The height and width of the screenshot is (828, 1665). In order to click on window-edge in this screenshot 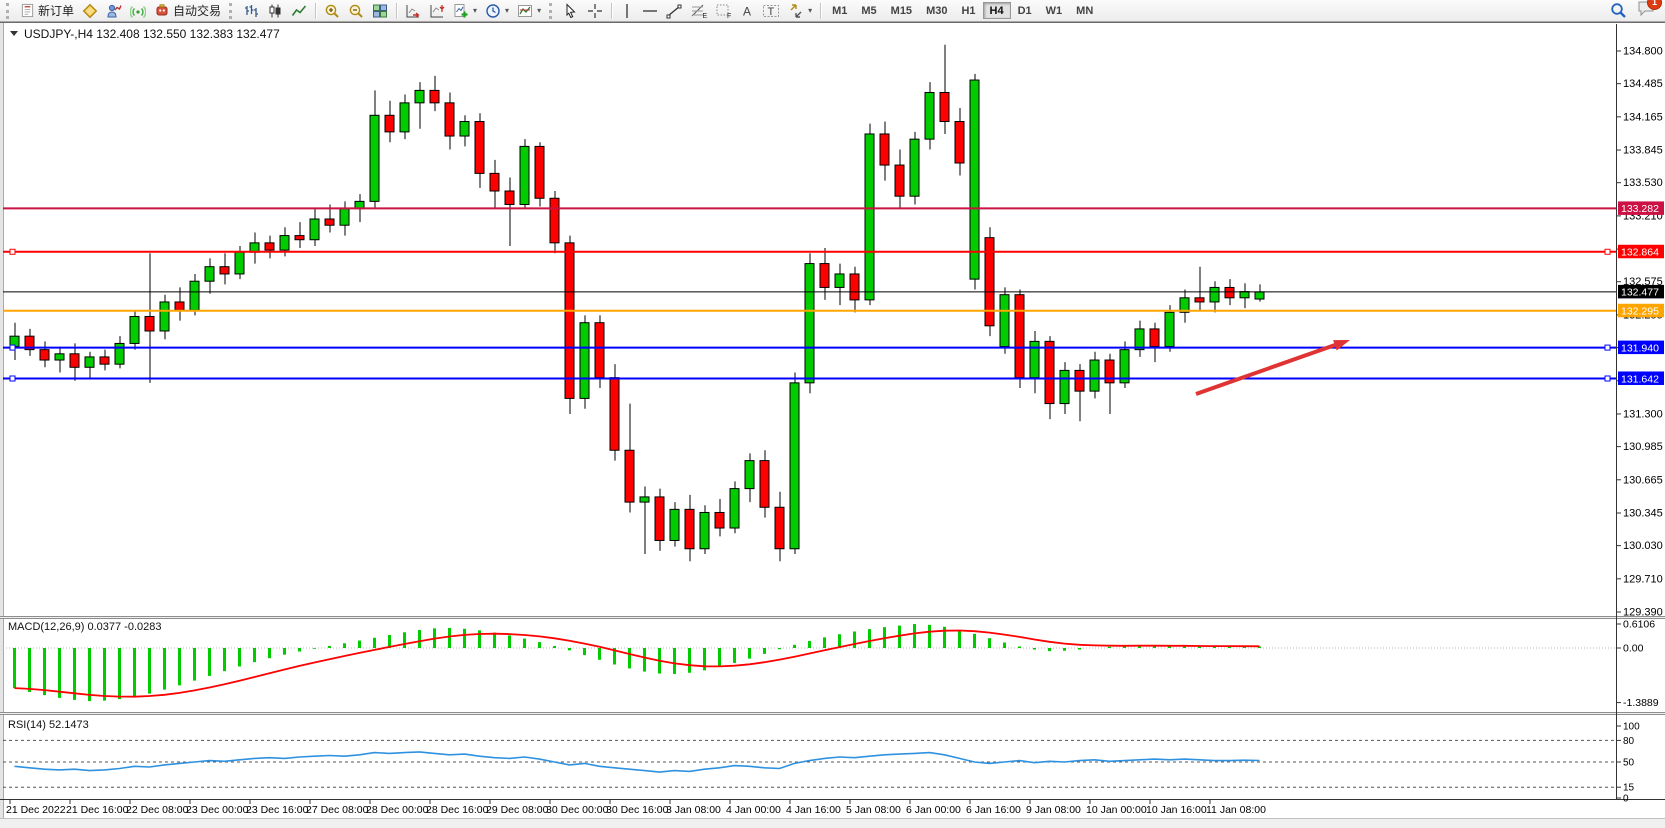, I will do `click(1, 425)`.